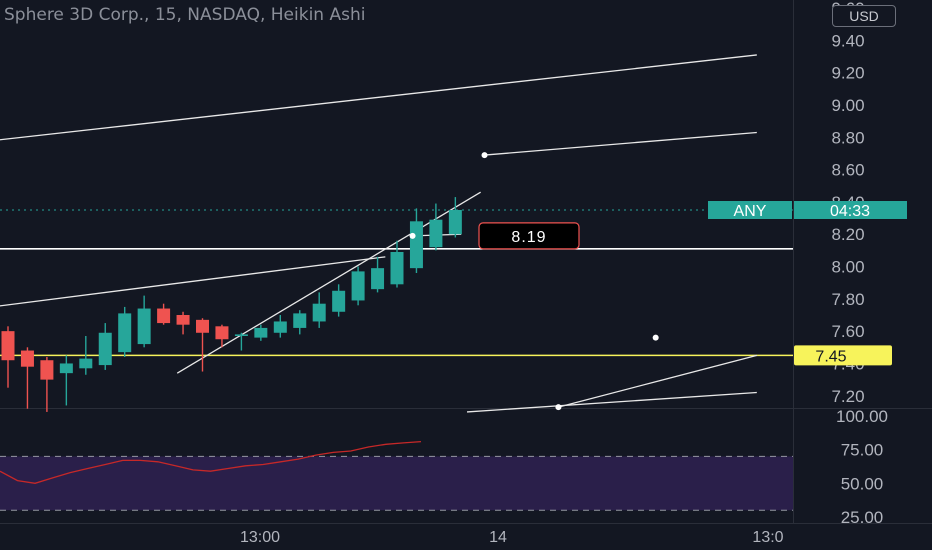 This screenshot has height=550, width=932. I want to click on price-label-value: 7.45, so click(830, 356).